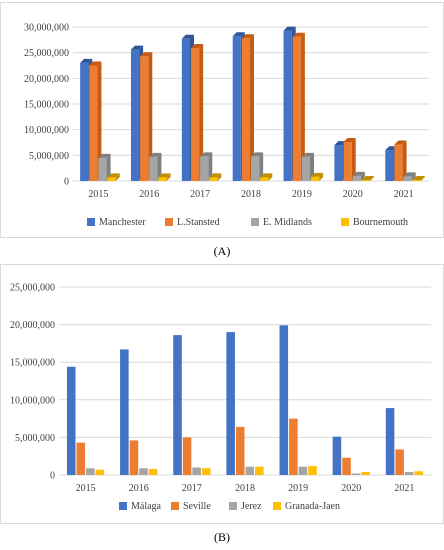 Image resolution: width=444 pixels, height=550 pixels. Describe the element at coordinates (122, 222) in the screenshot. I see `legend-label: Manchester` at that location.